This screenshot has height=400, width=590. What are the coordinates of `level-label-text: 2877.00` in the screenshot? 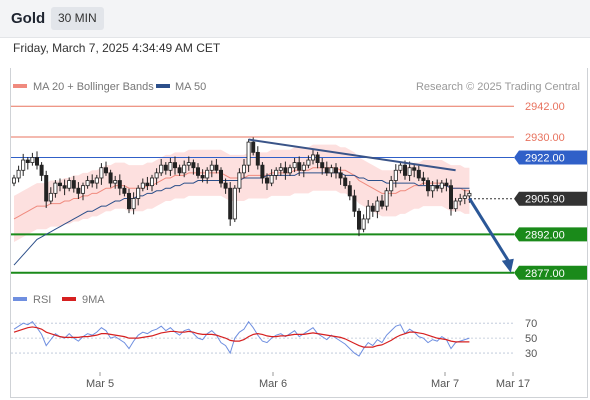 It's located at (545, 274).